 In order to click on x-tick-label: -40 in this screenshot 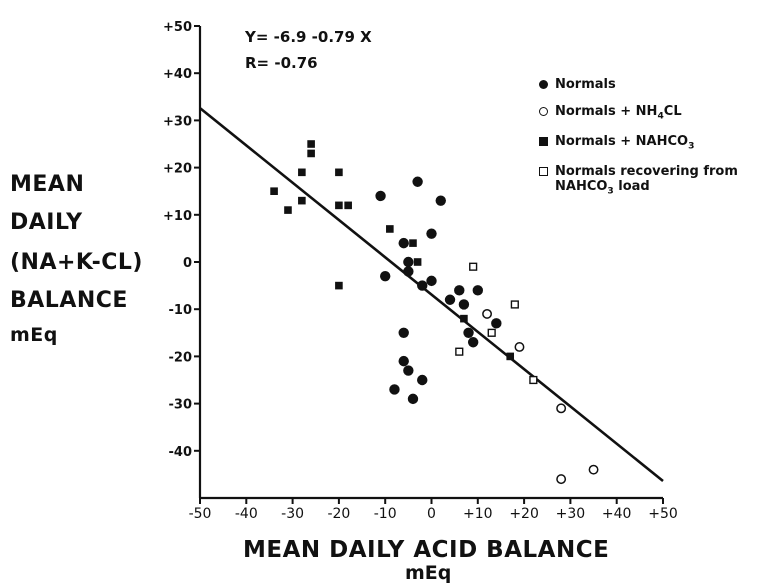, I will do `click(246, 514)`.